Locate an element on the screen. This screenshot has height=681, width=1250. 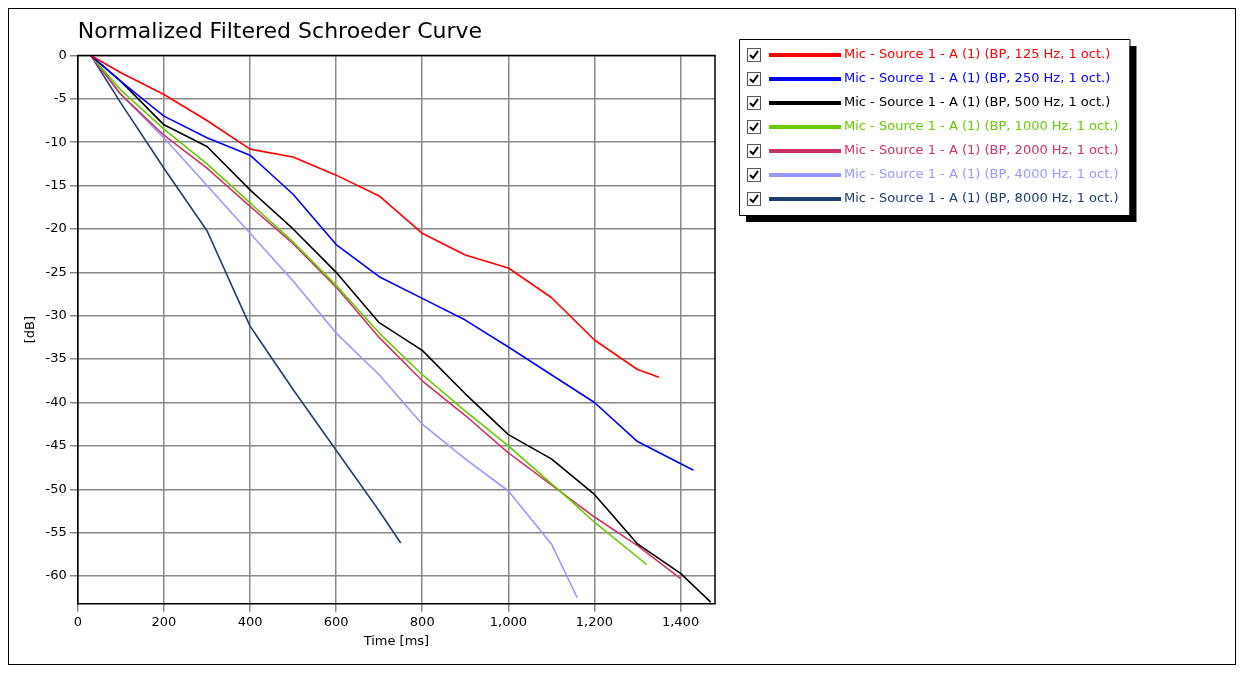
x-tick-label: 800 is located at coordinates (422, 621).